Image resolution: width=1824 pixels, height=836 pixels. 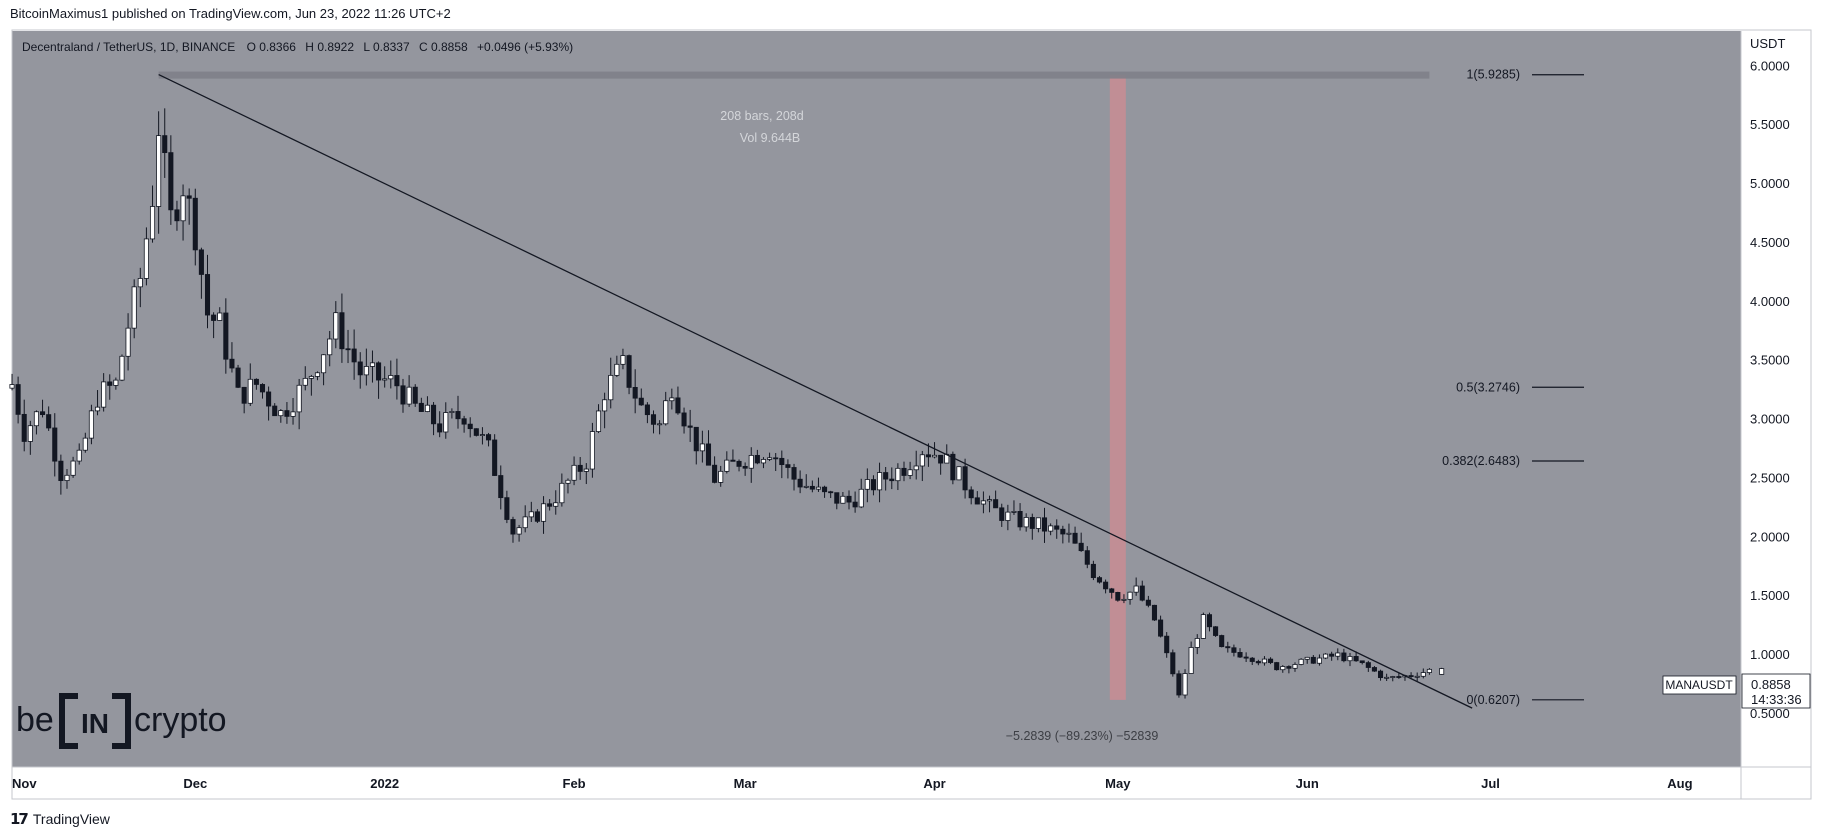 What do you see at coordinates (121, 721) in the screenshot?
I see `becrypto-watermark: be IN crypto` at bounding box center [121, 721].